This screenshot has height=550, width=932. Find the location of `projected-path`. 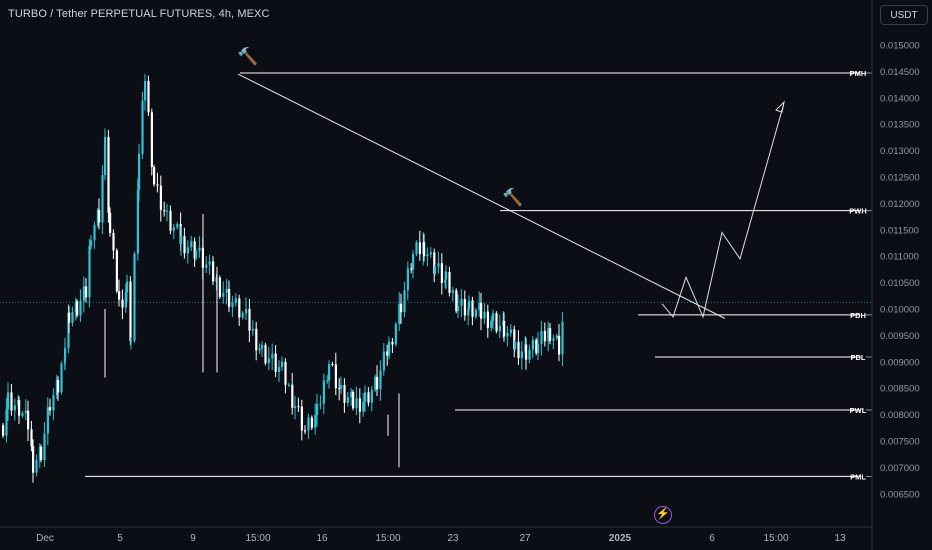

projected-path is located at coordinates (723, 210).